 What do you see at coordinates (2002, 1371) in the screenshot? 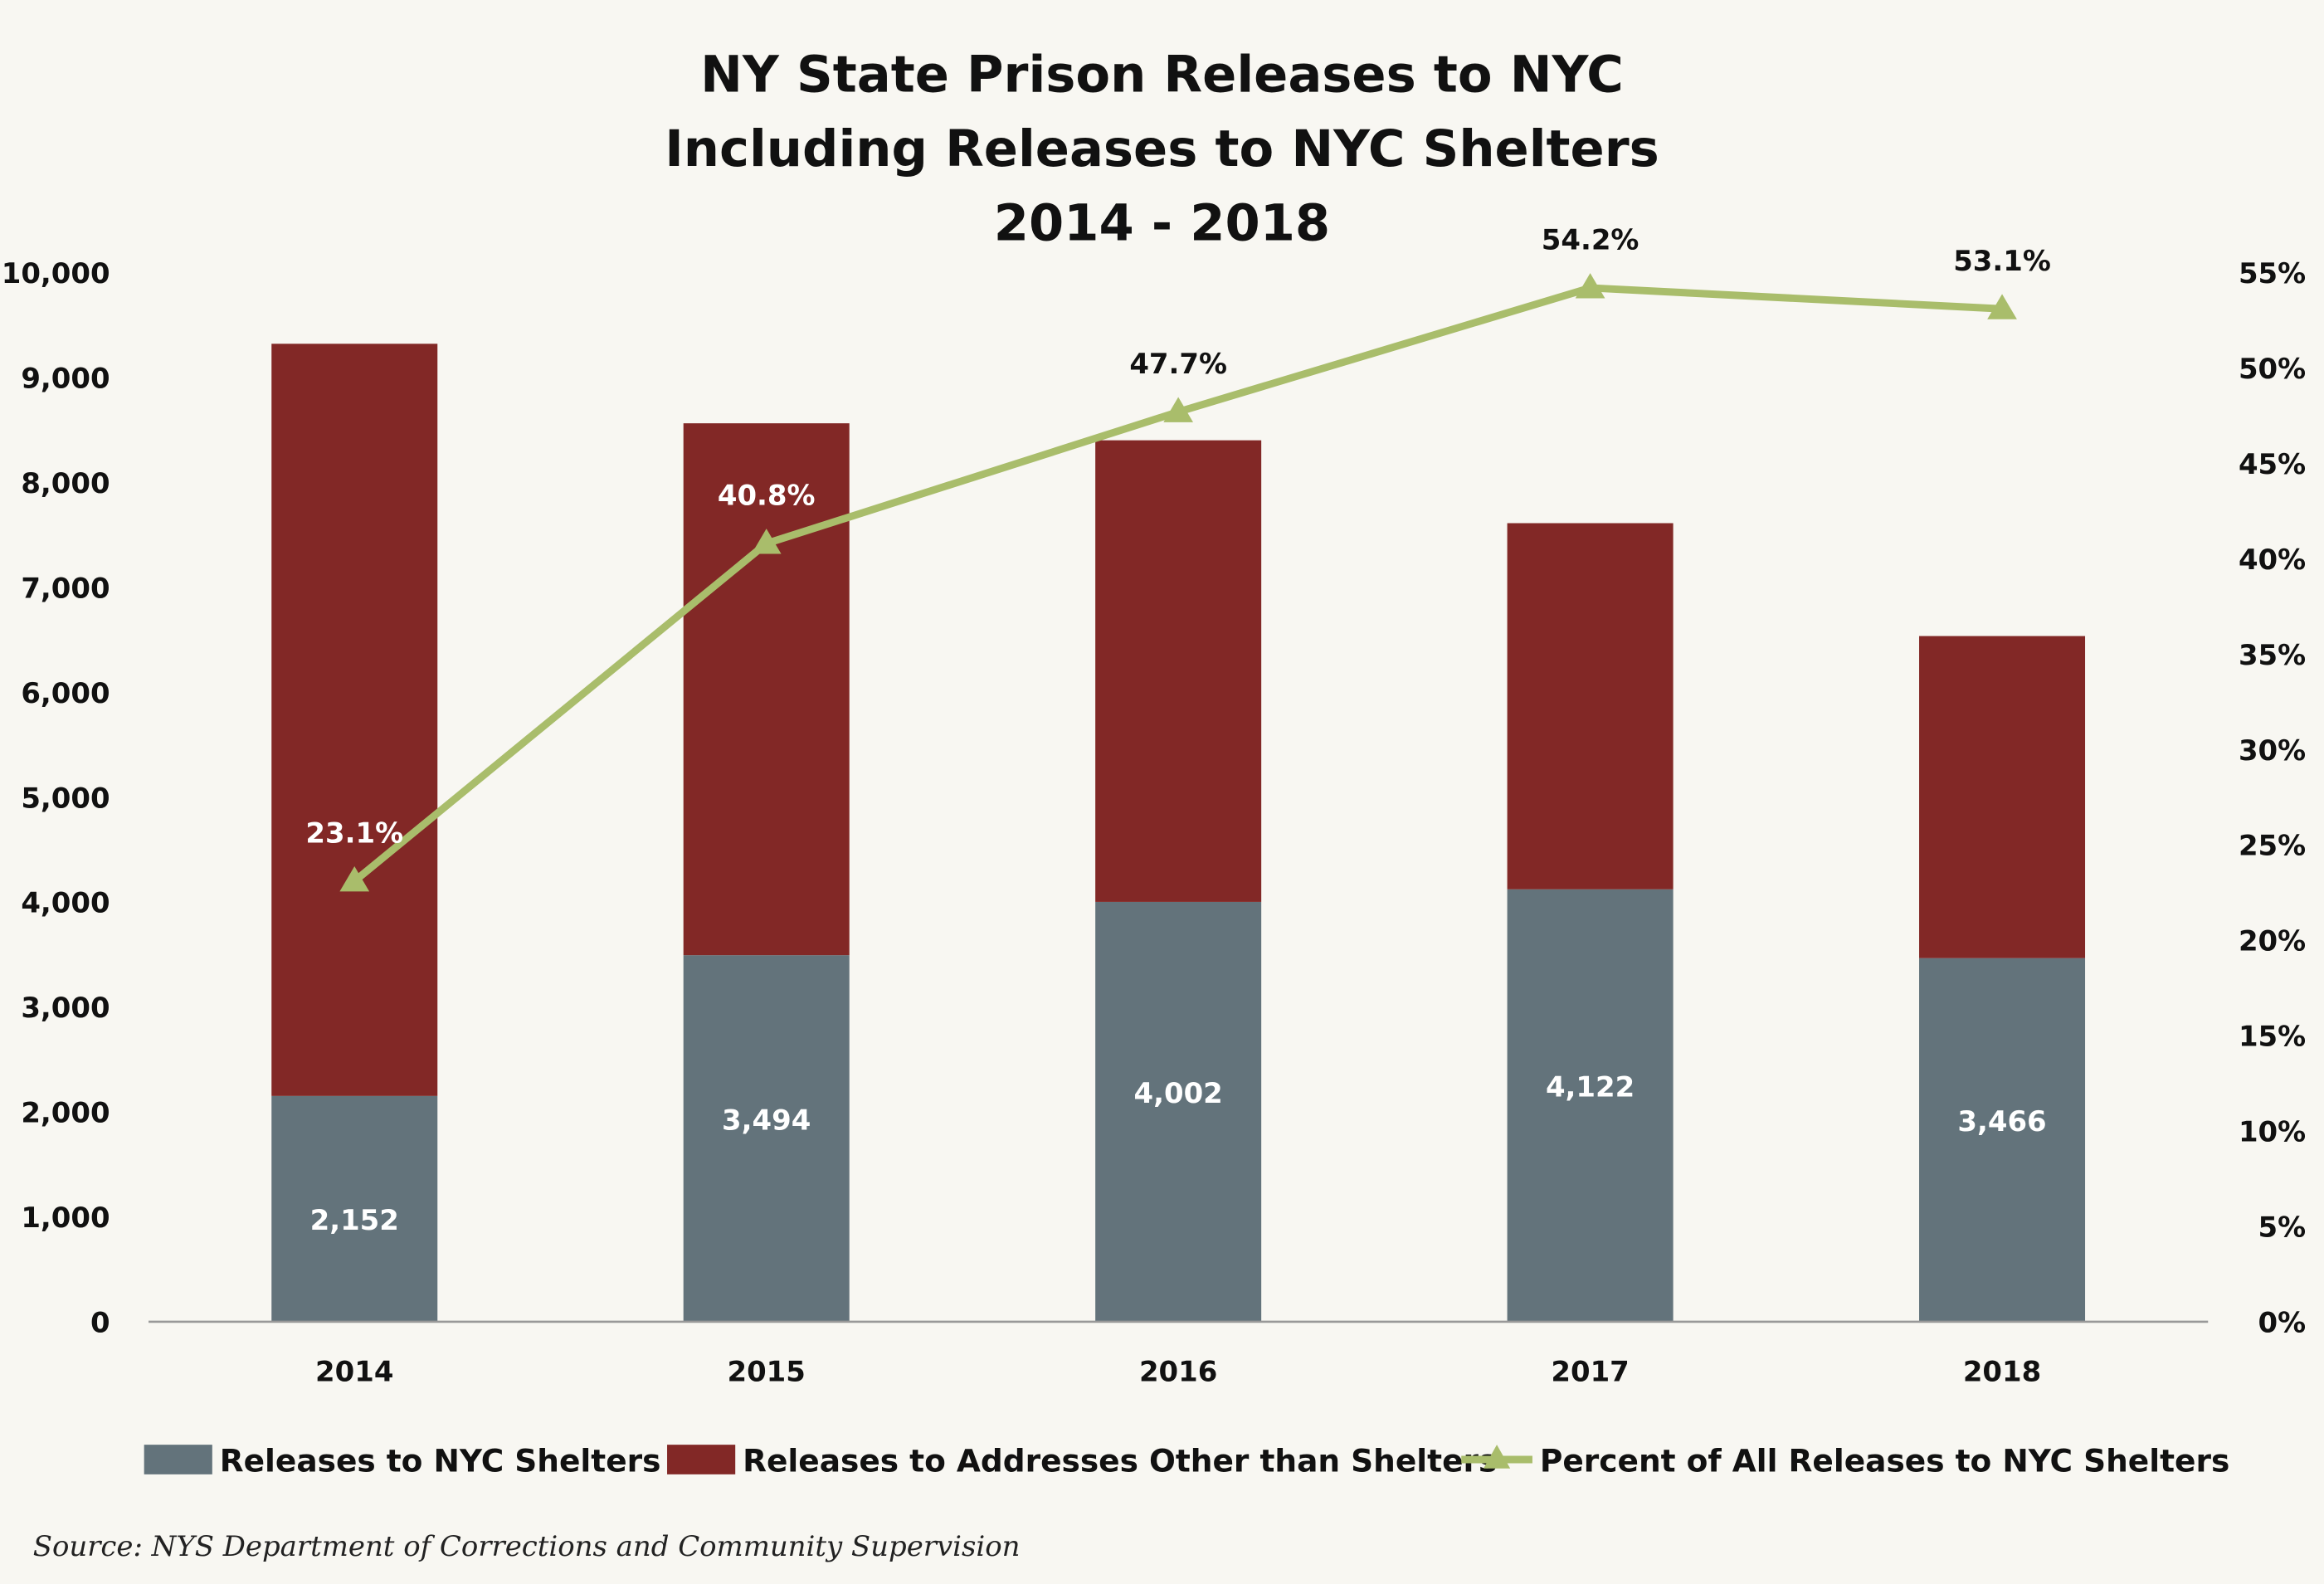
I see `x-tick-label: 2018` at bounding box center [2002, 1371].